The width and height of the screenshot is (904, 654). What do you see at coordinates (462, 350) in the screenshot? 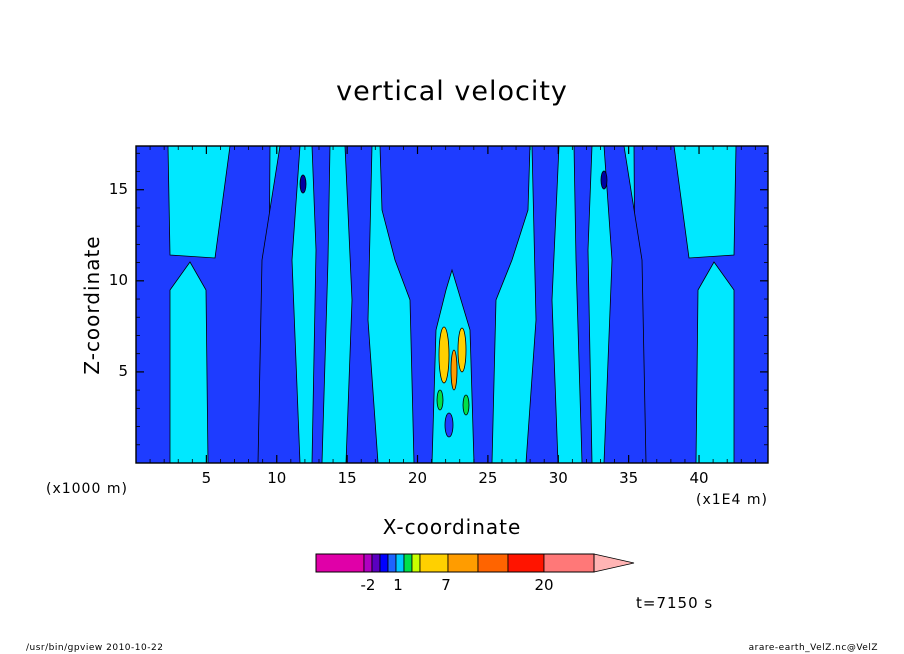
I see `contour-cell-yellow-b` at bounding box center [462, 350].